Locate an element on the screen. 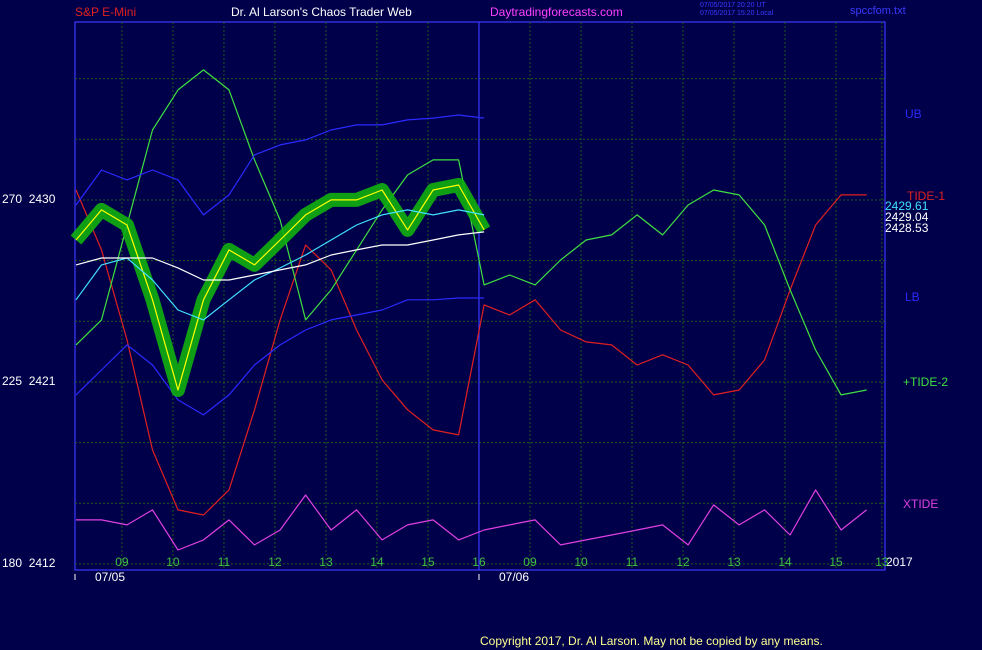 The image size is (982, 650). readout: 2428.53 is located at coordinates (907, 228).